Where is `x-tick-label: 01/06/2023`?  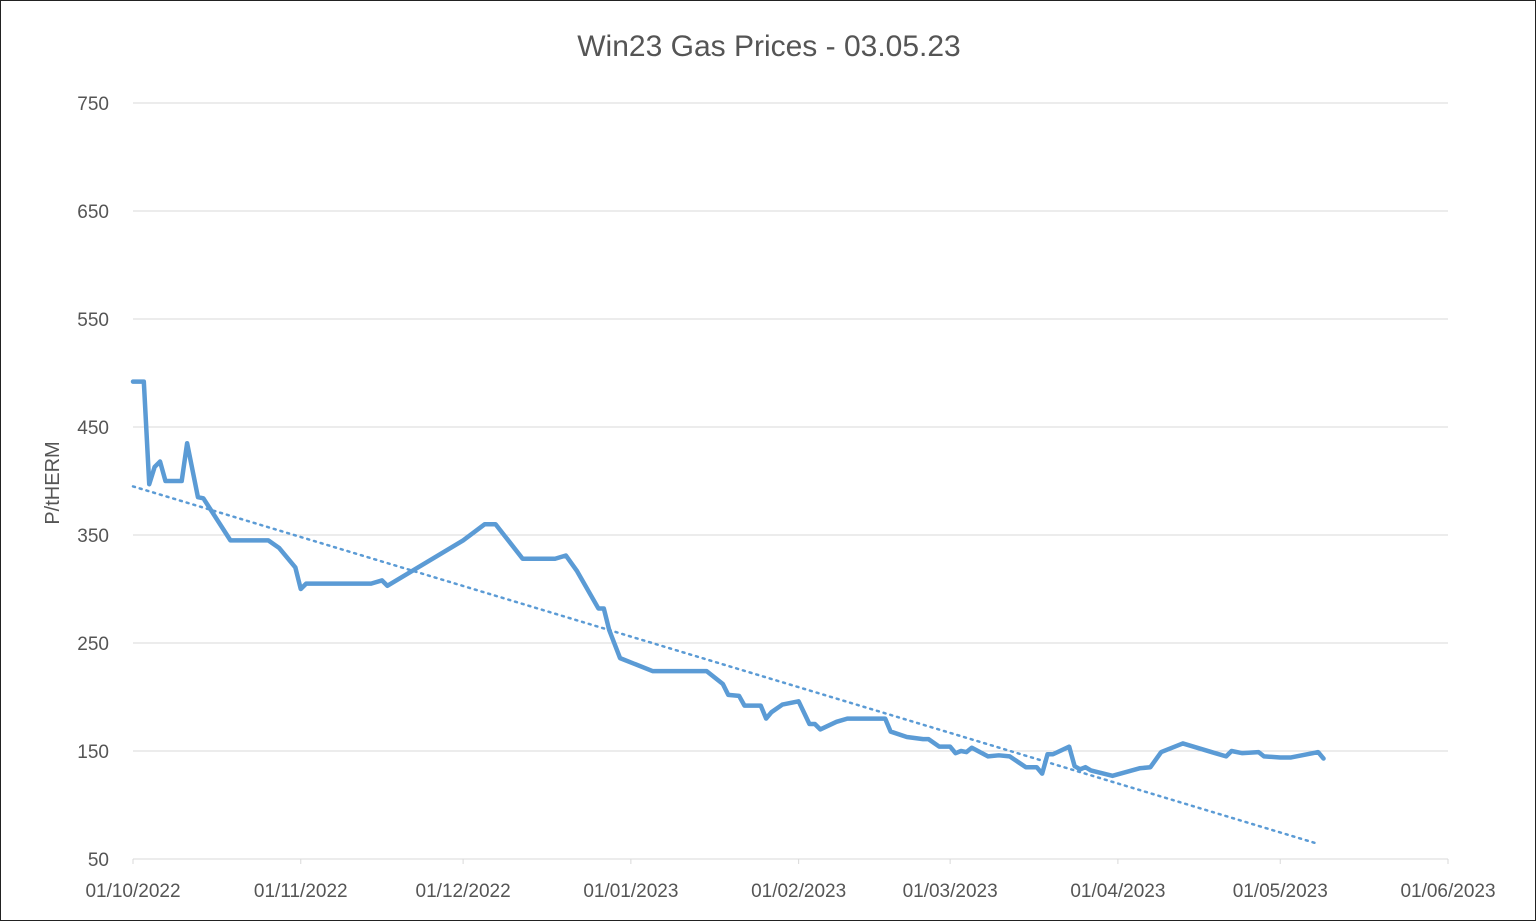 x-tick-label: 01/06/2023 is located at coordinates (1447, 891).